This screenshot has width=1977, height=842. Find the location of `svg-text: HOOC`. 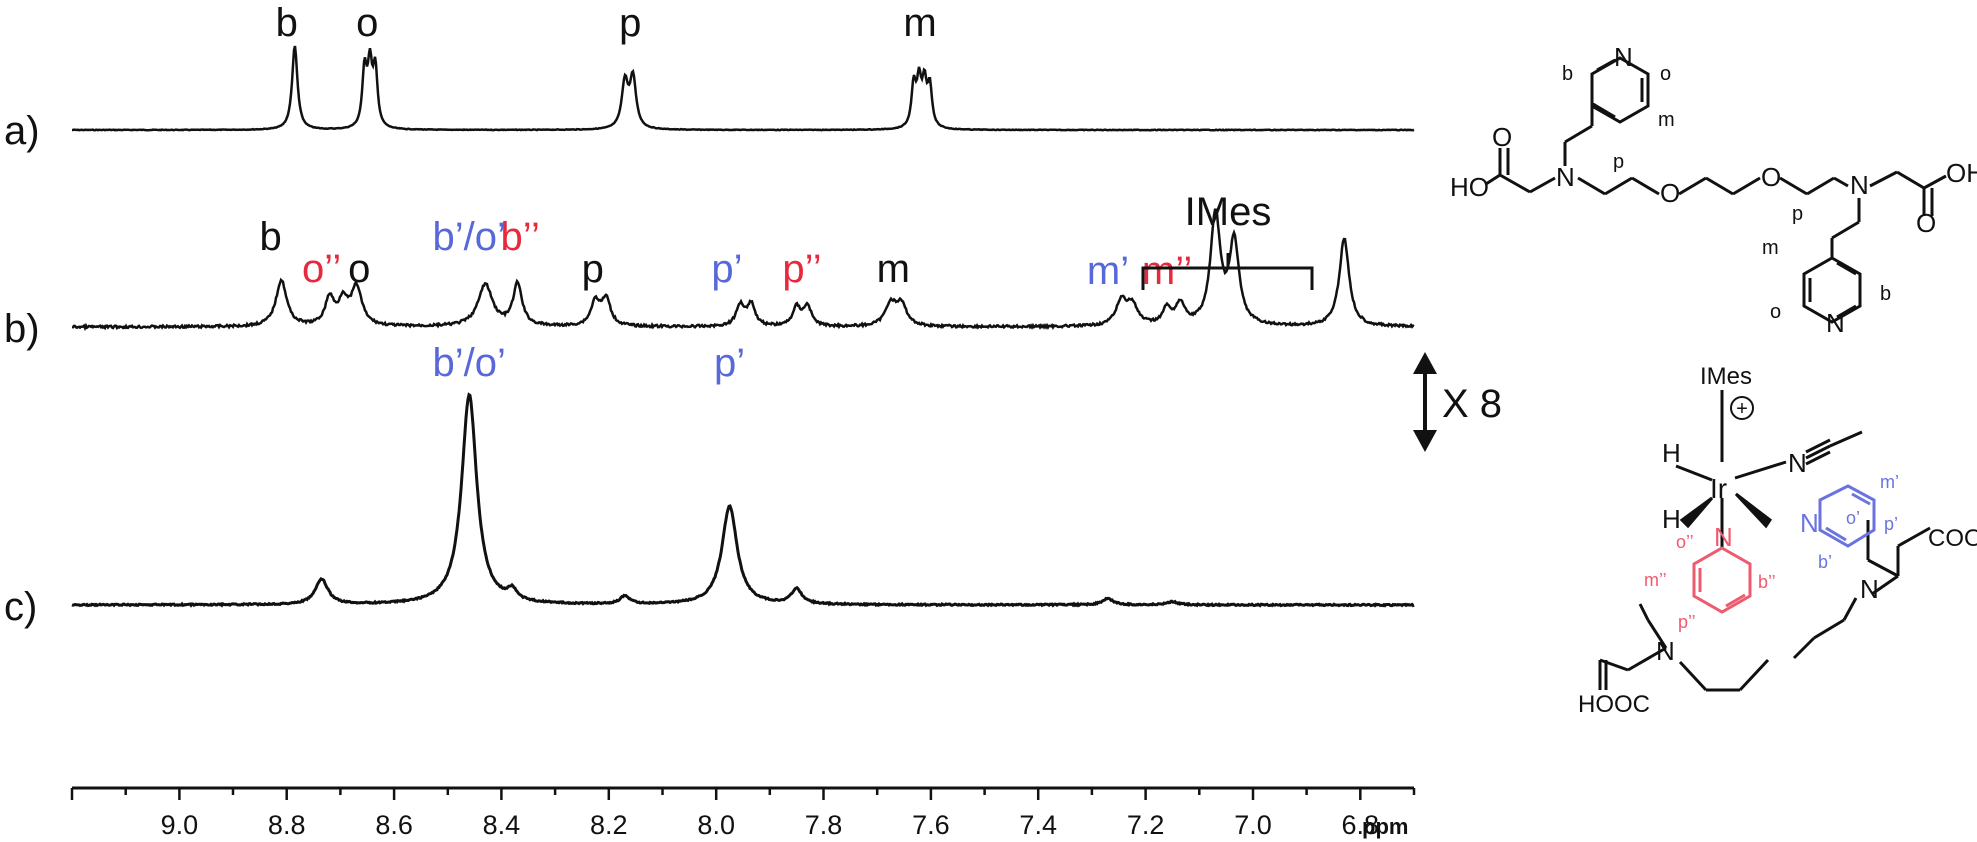

svg-text: HOOC is located at coordinates (1614, 704).